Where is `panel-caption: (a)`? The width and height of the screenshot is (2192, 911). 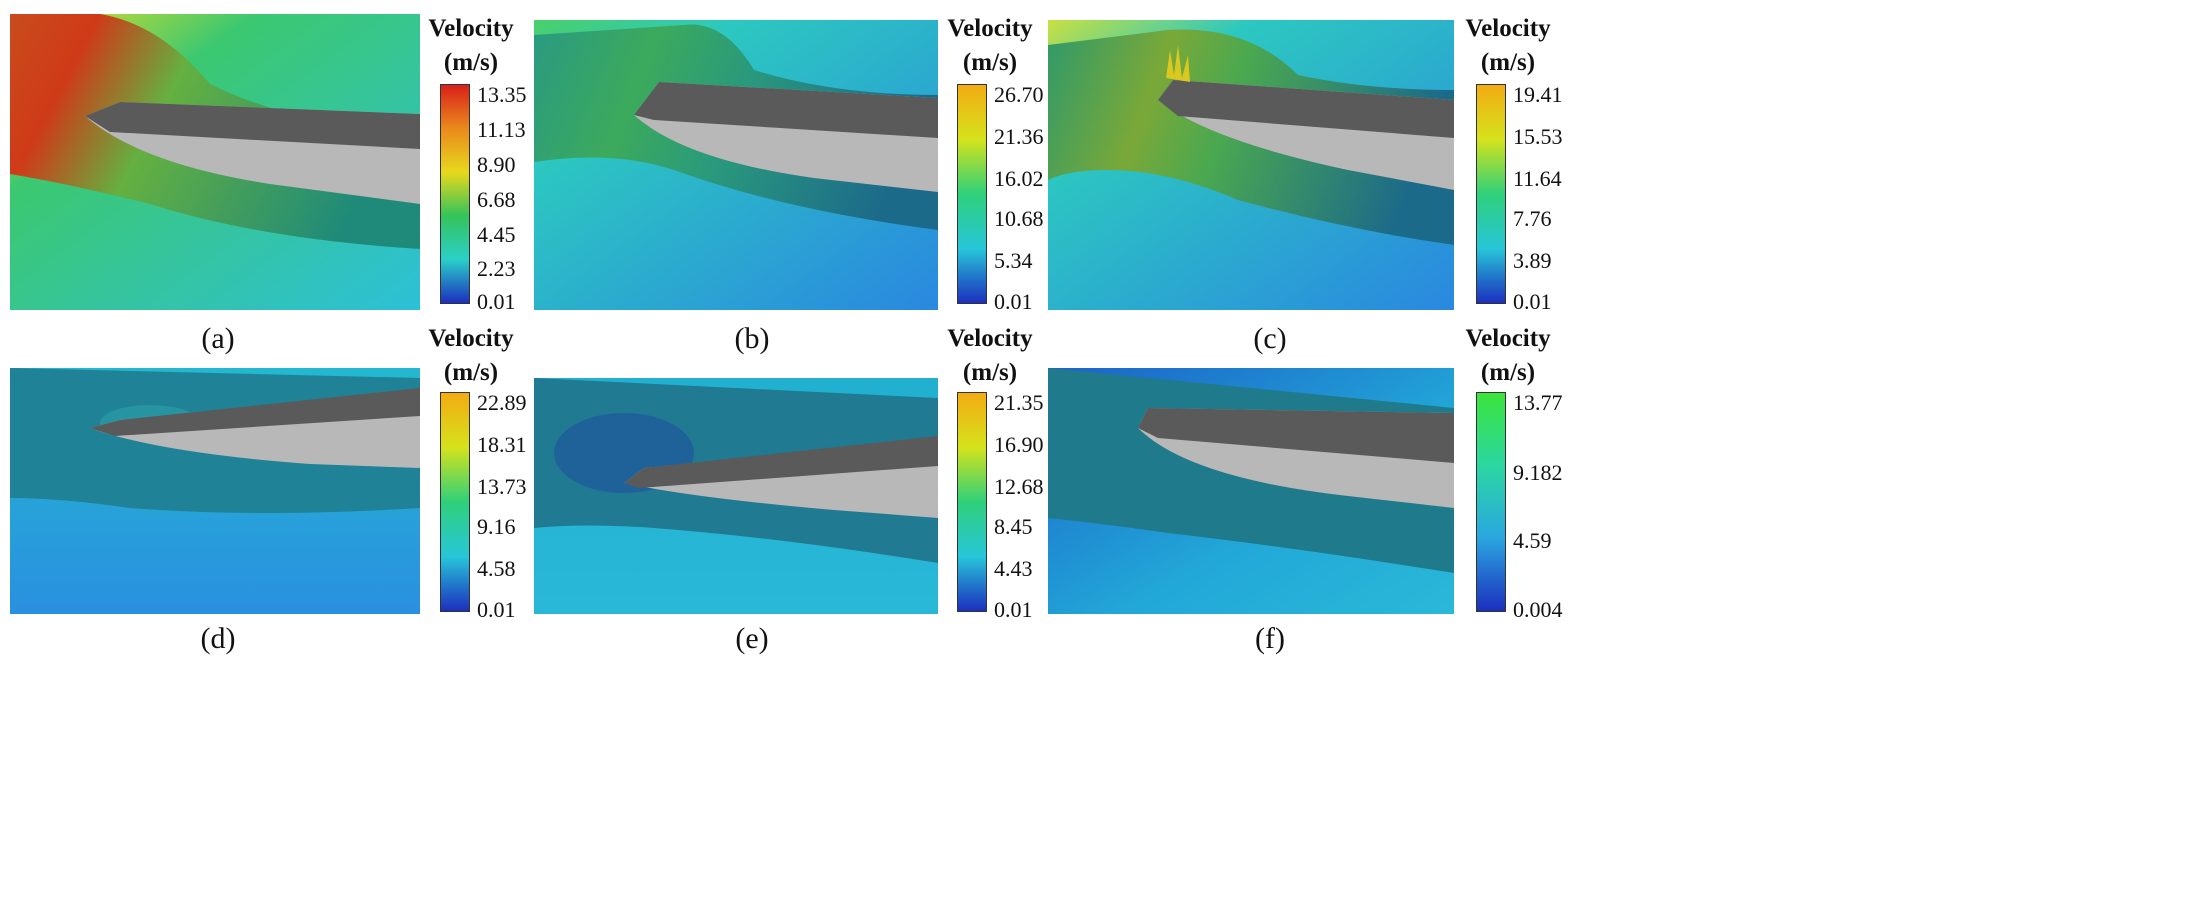 panel-caption: (a) is located at coordinates (218, 338).